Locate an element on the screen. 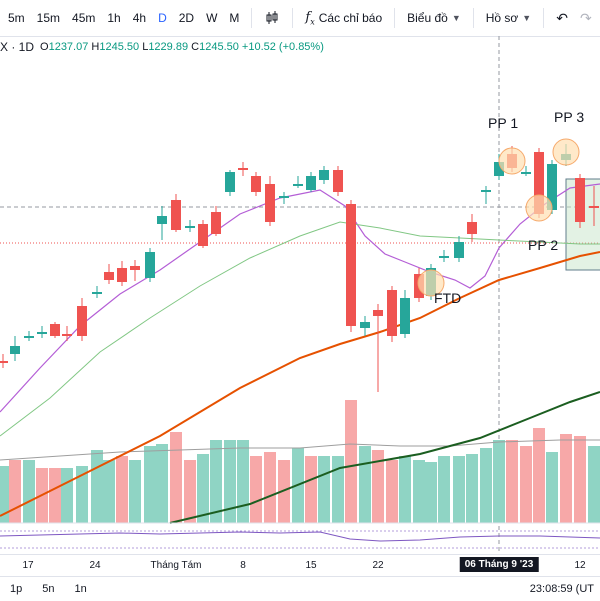 The height and width of the screenshot is (601, 600). crosshair-time-label: 06 Tháng 9 '23 is located at coordinates (499, 564).